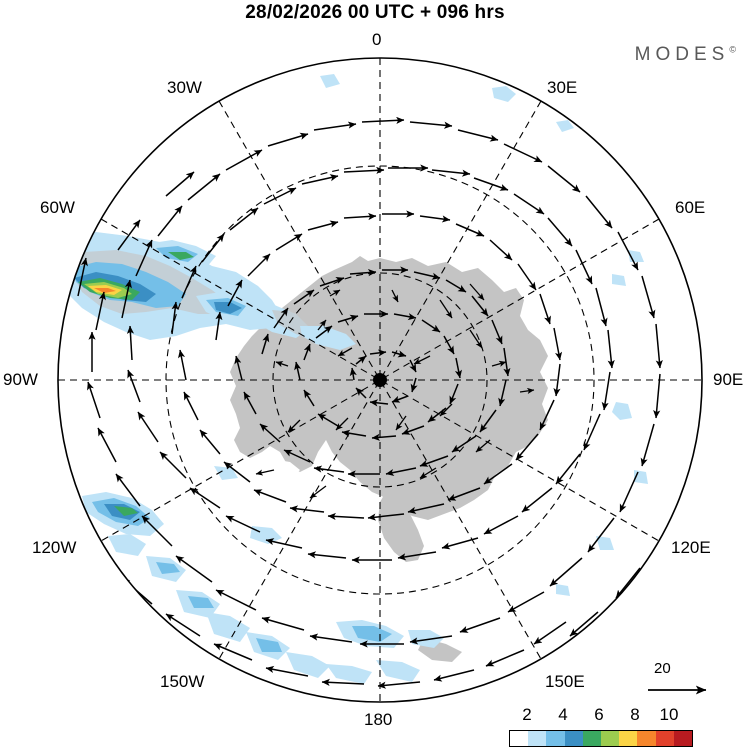  What do you see at coordinates (669, 714) in the screenshot?
I see `colorbar-tick-10: 10` at bounding box center [669, 714].